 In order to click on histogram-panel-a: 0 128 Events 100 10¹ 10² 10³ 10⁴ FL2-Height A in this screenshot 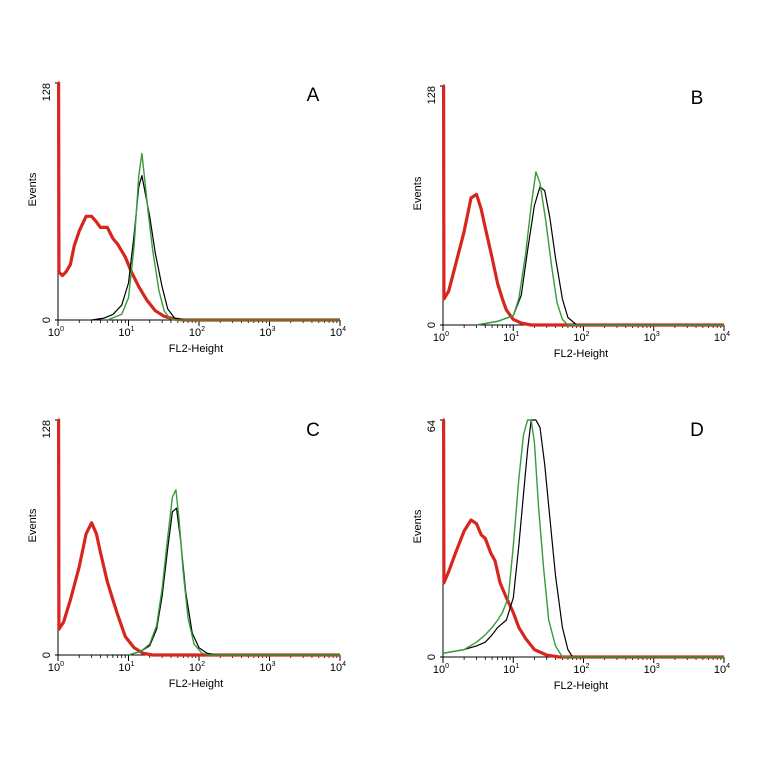, I will do `click(186, 218)`.